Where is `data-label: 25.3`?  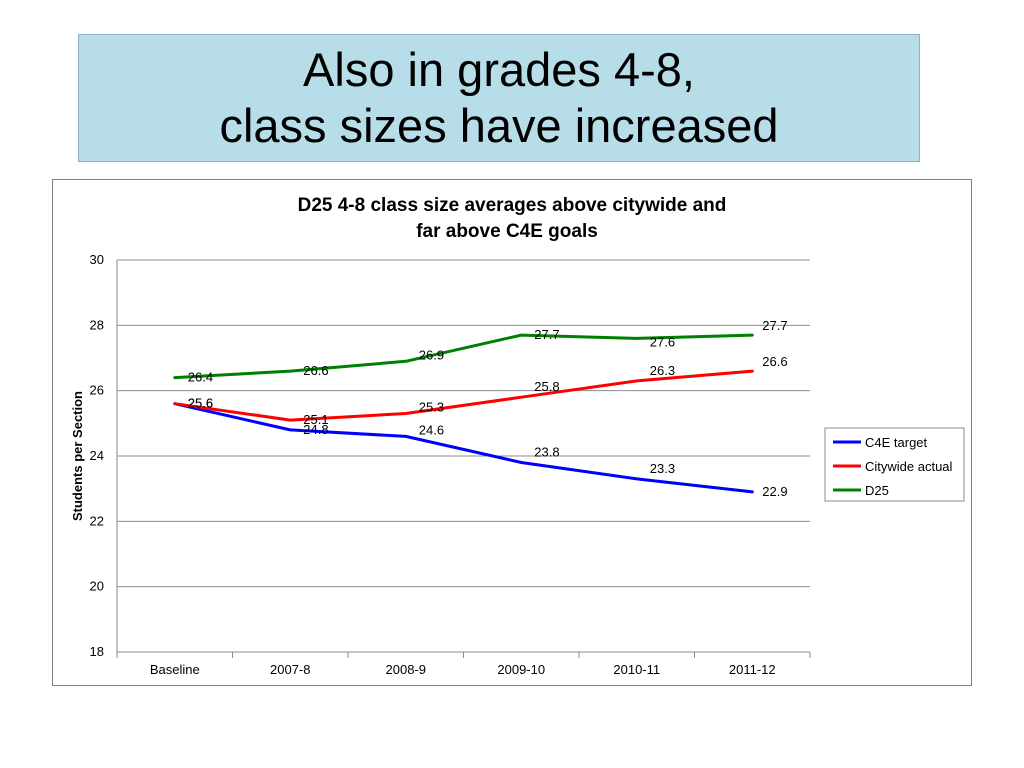
data-label: 25.3 is located at coordinates (431, 407).